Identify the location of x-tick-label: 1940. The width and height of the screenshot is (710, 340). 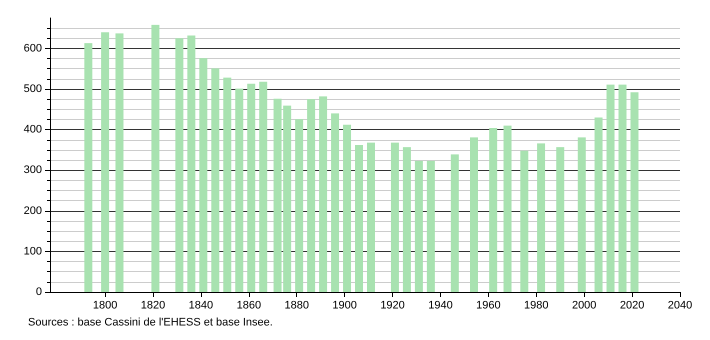
(440, 306).